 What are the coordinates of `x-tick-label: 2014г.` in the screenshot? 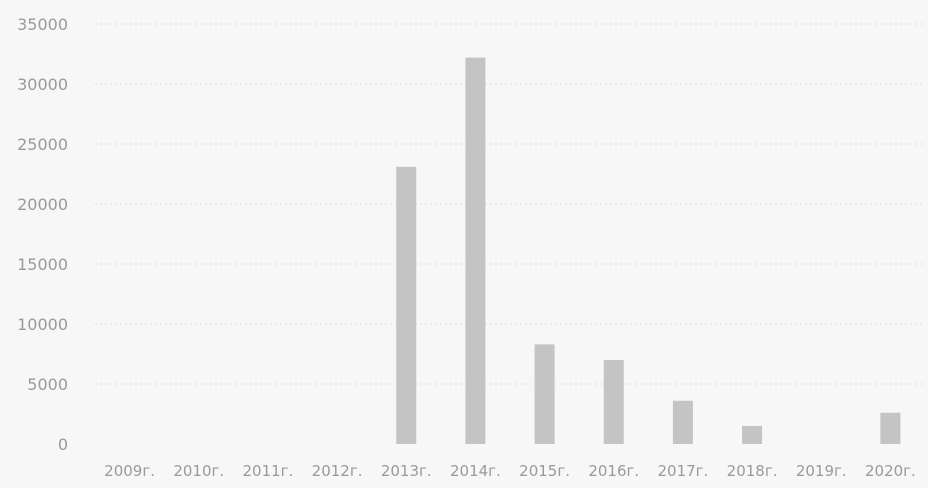 It's located at (475, 471).